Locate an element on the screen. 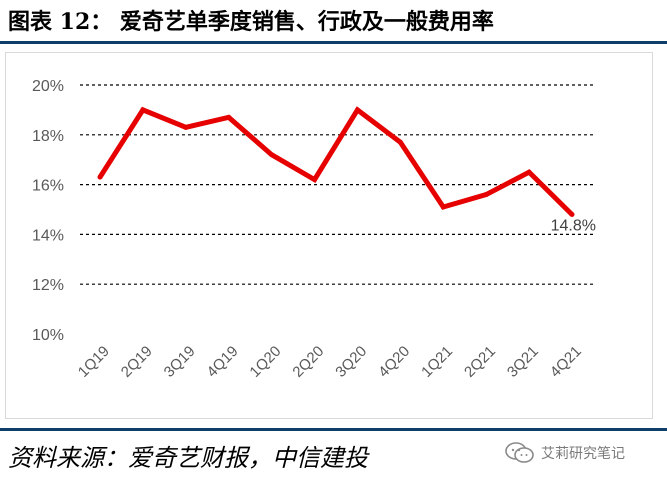 The height and width of the screenshot is (477, 667). x-tick-label: 4Q20 is located at coordinates (394, 362).